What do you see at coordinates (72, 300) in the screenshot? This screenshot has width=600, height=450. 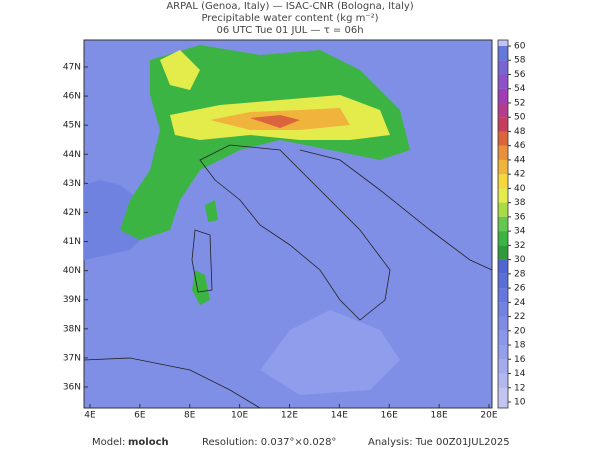 I see `lat-label: 39N` at bounding box center [72, 300].